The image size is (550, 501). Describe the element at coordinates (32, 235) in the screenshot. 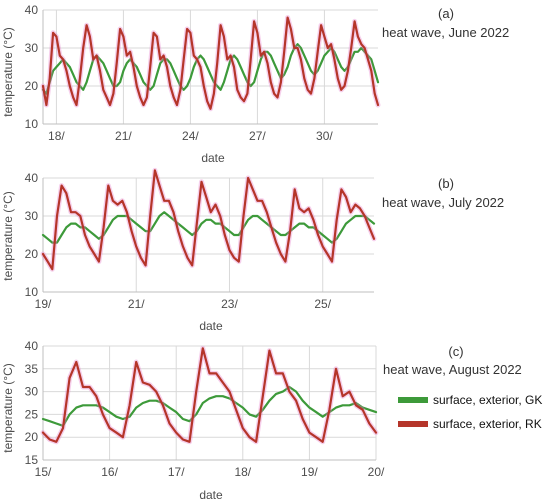

I see `panel-b-yticks: 10 20 30 40` at that location.